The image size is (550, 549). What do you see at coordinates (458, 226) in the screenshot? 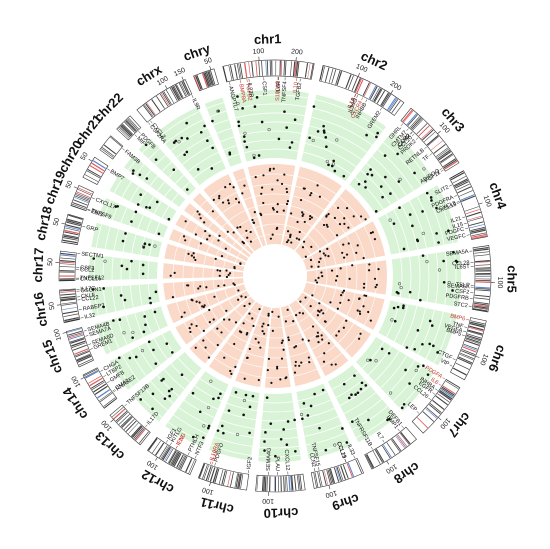
I see `gene-label: IL15` at bounding box center [458, 226].